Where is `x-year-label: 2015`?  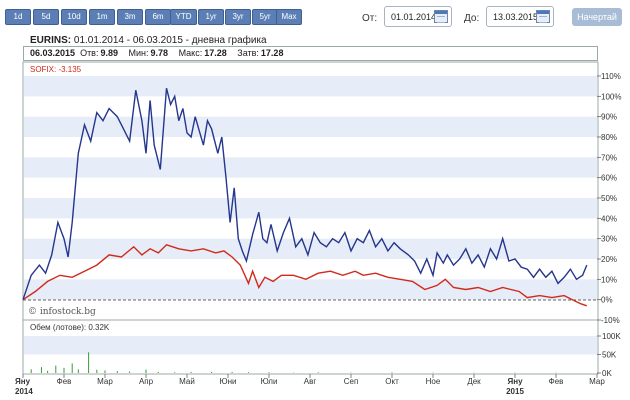 x-year-label: 2015 is located at coordinates (515, 391).